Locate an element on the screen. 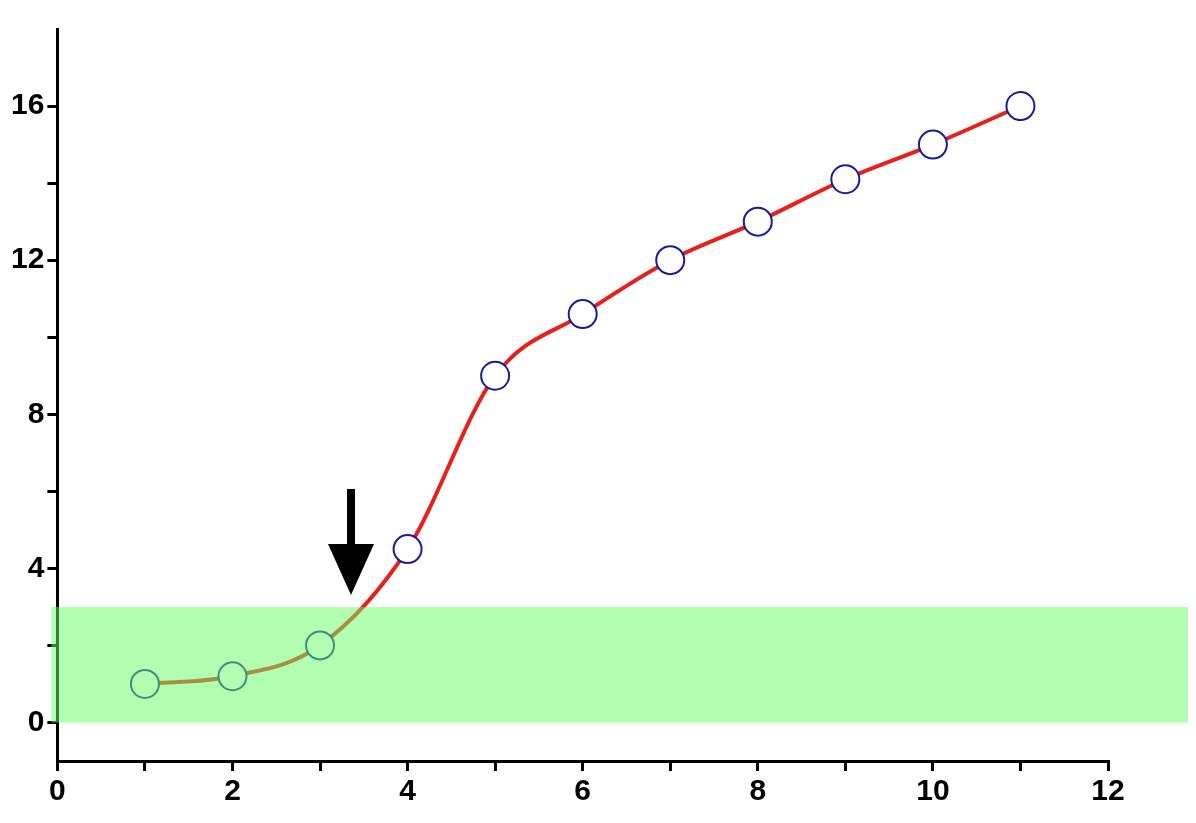  y-tick-label: 0 is located at coordinates (36, 720).